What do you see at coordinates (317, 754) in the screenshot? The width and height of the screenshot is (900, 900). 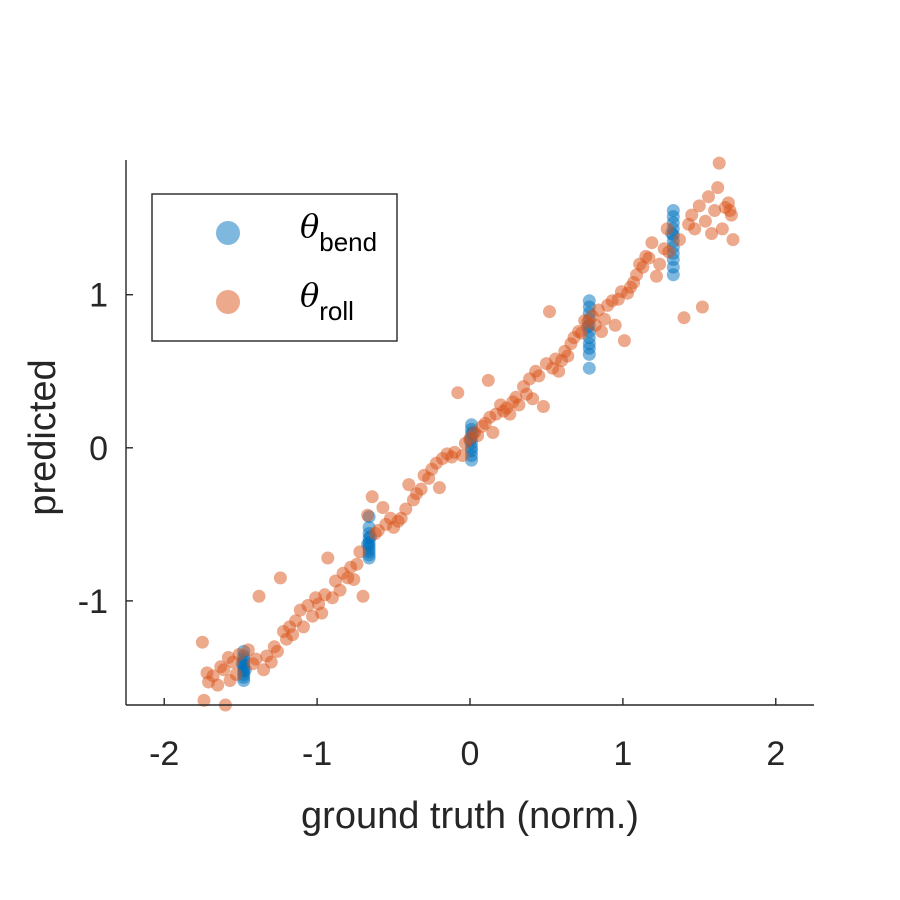 I see `x-tick-label: -1` at bounding box center [317, 754].